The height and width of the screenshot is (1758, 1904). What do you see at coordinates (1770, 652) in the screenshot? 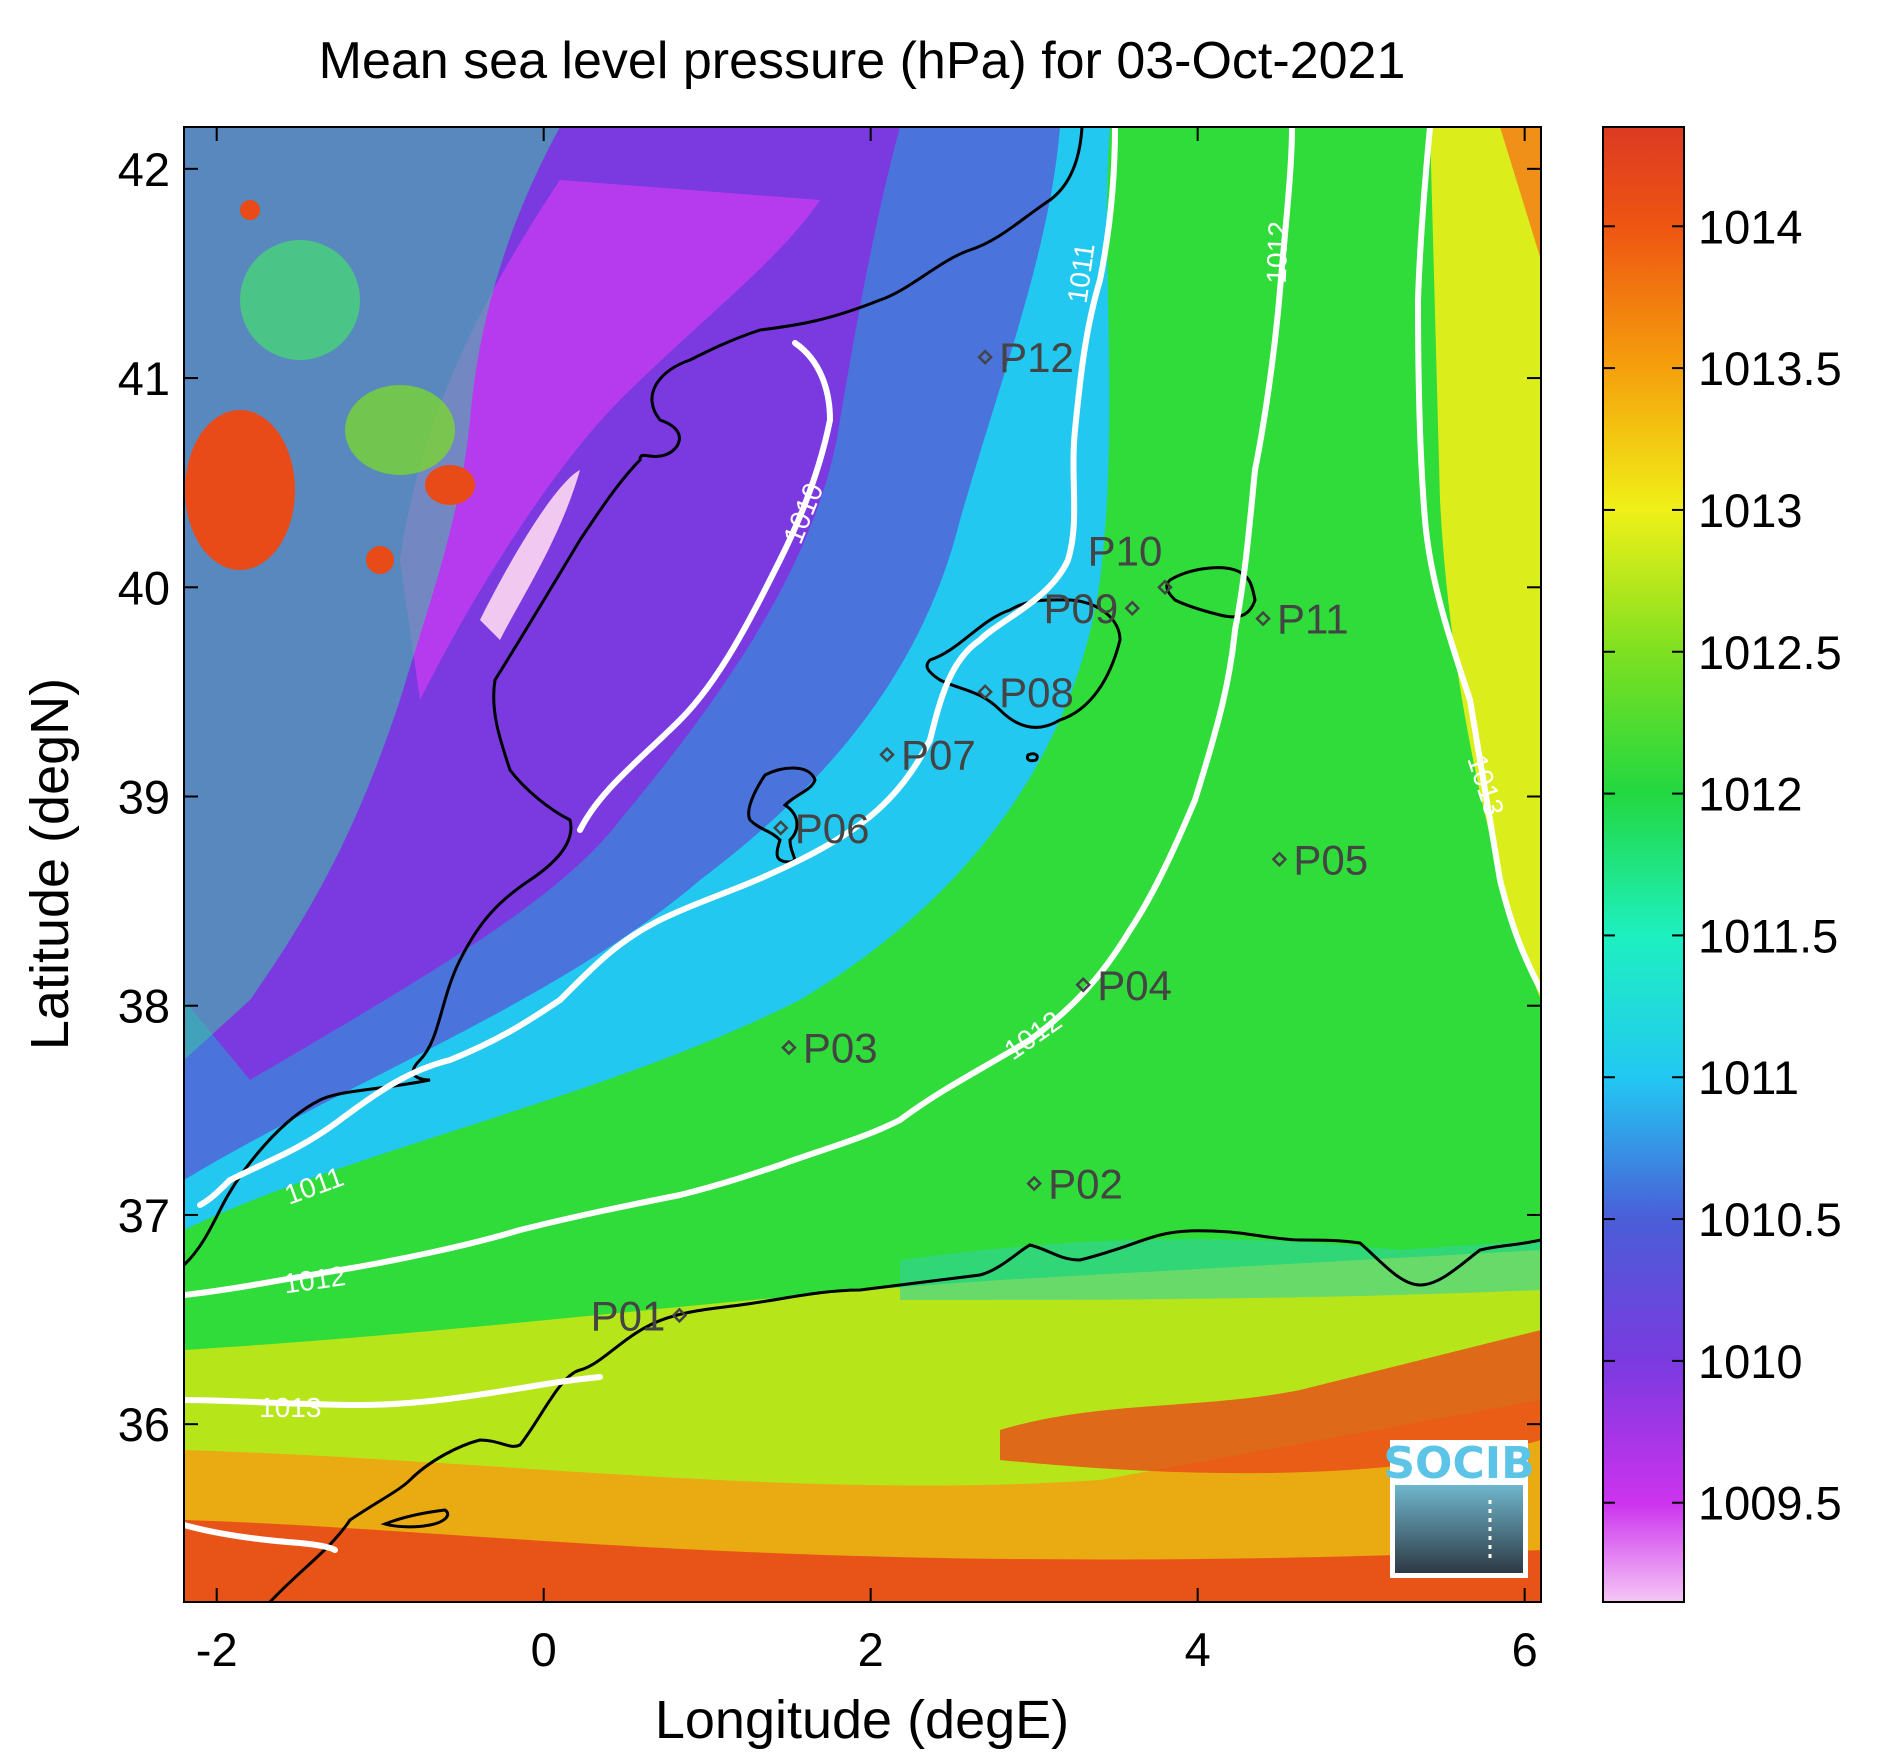
I see `colorbar-tick-label: 1012.5` at bounding box center [1770, 652].